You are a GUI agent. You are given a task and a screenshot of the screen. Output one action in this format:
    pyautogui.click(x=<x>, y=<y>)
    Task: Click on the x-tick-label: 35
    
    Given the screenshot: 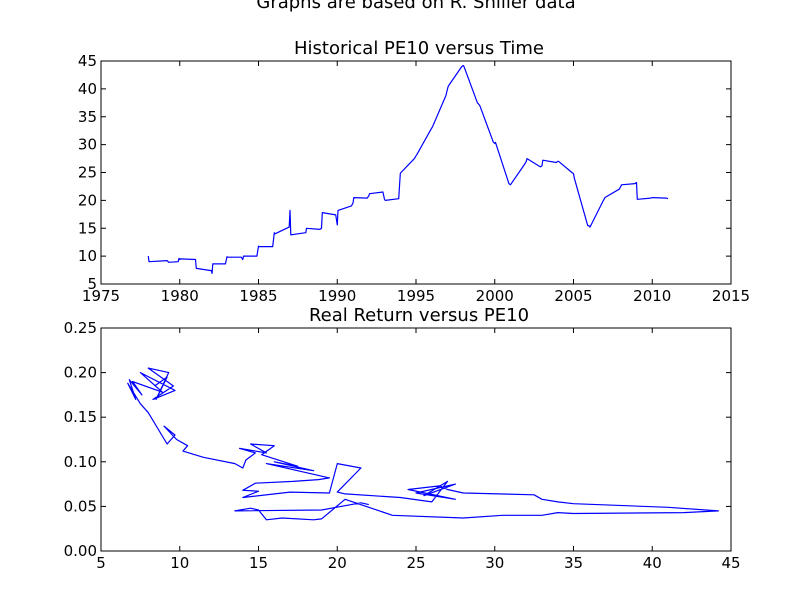 What is the action you would take?
    pyautogui.click(x=573, y=563)
    